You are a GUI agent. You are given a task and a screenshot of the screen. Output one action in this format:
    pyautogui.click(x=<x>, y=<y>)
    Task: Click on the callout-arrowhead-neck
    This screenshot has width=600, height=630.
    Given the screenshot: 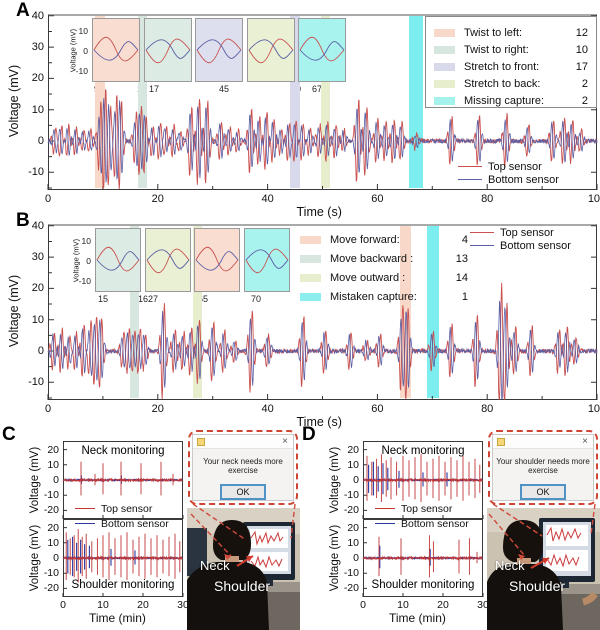 What is the action you would take?
    pyautogui.click(x=227, y=557)
    